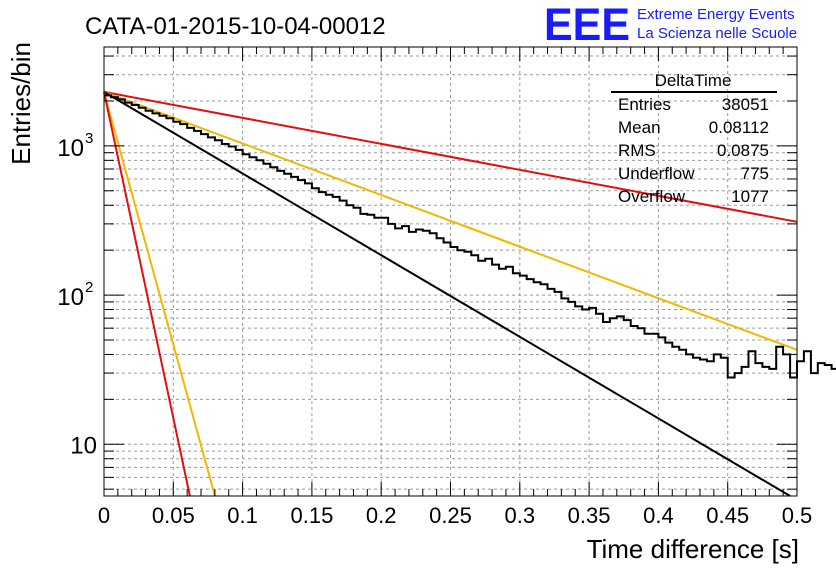  Describe the element at coordinates (381, 515) in the screenshot. I see `x-tick-label: 0.2` at that location.